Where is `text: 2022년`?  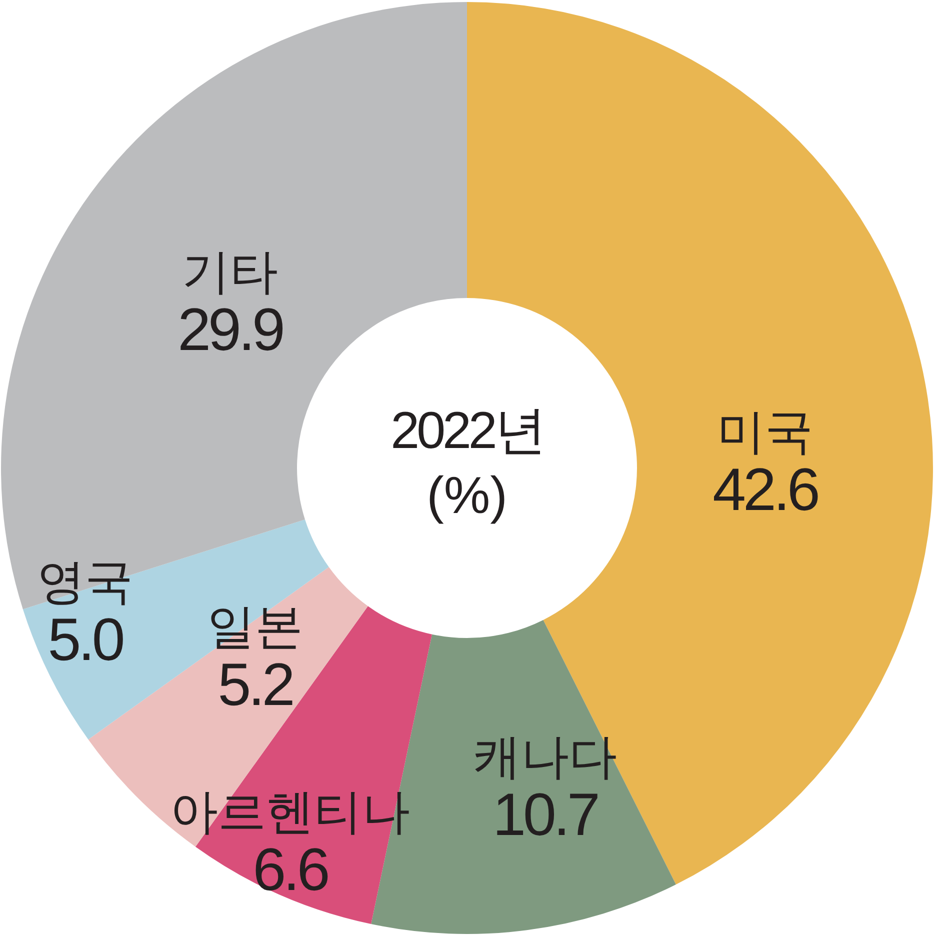 text: 2022년 is located at coordinates (467, 431).